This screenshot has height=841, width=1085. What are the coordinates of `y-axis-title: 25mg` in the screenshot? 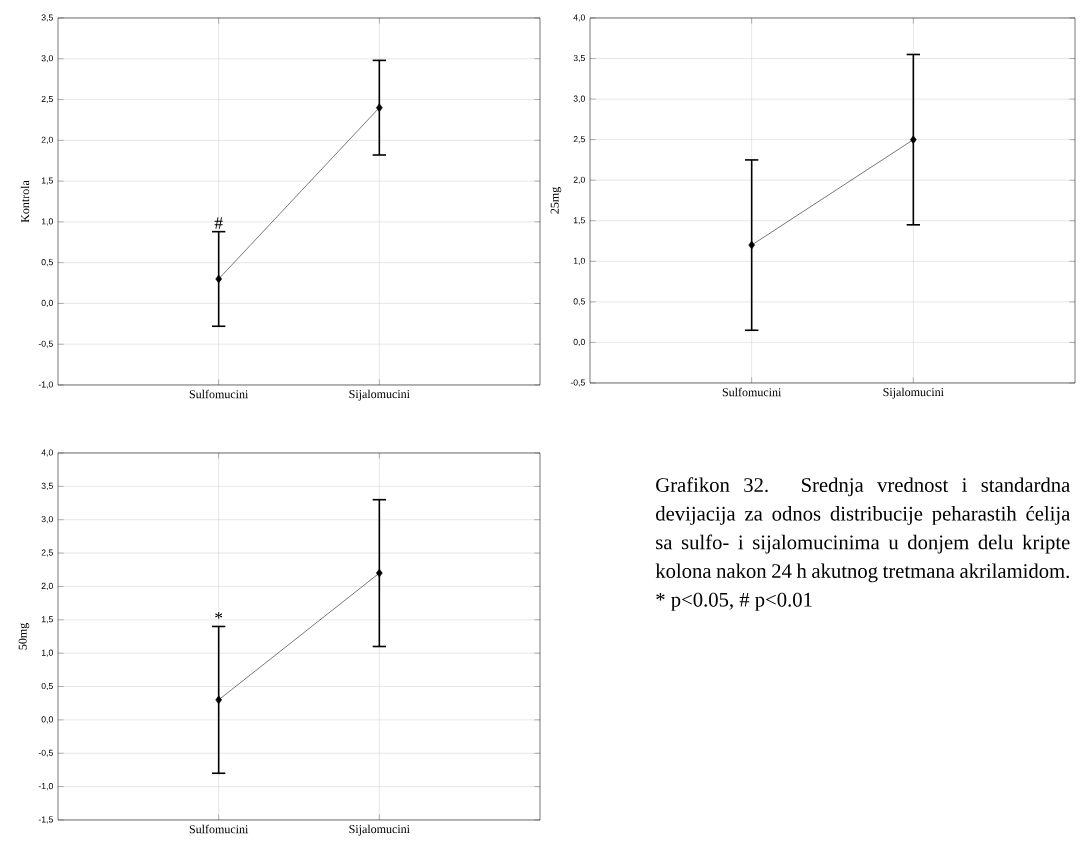 It's located at (556, 200).